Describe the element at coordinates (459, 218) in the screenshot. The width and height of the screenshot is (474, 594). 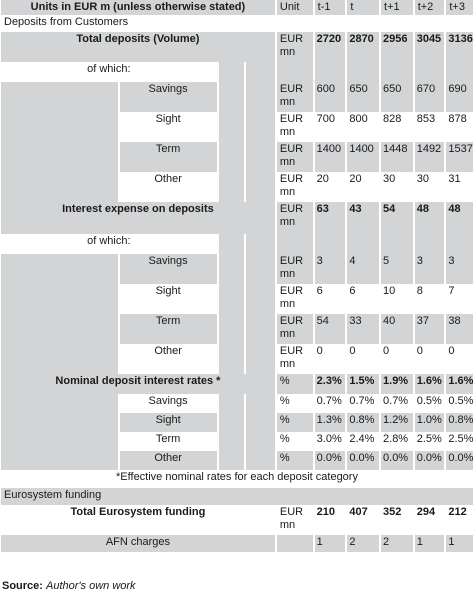
I see `value-cell: 48` at that location.